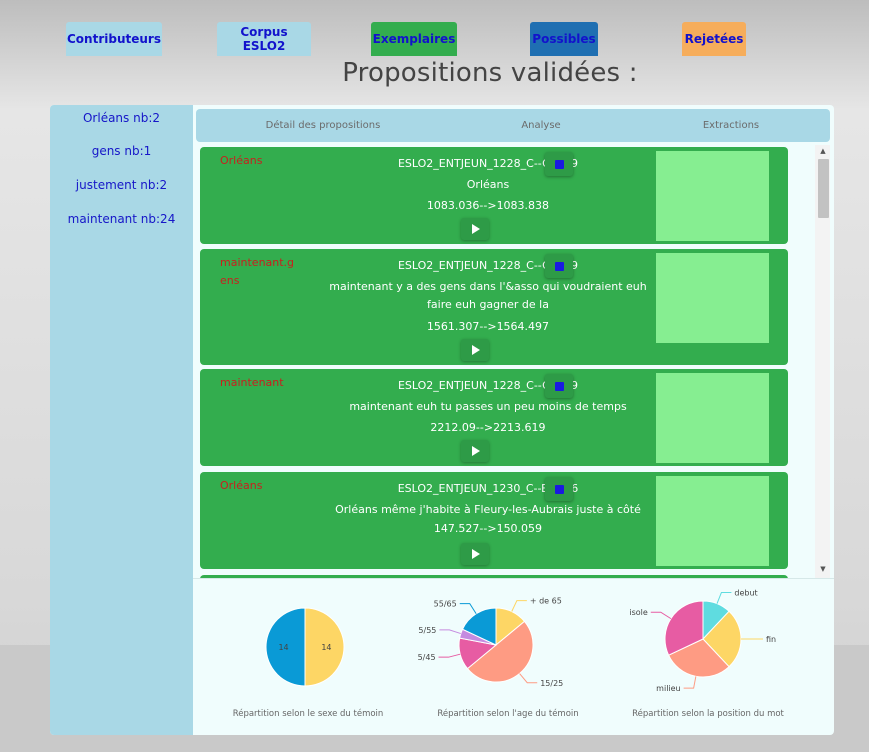 This screenshot has width=869, height=752. Describe the element at coordinates (308, 714) in the screenshot. I see `chart-caption-sexe: Répartition selon le sexe du témoin` at that location.